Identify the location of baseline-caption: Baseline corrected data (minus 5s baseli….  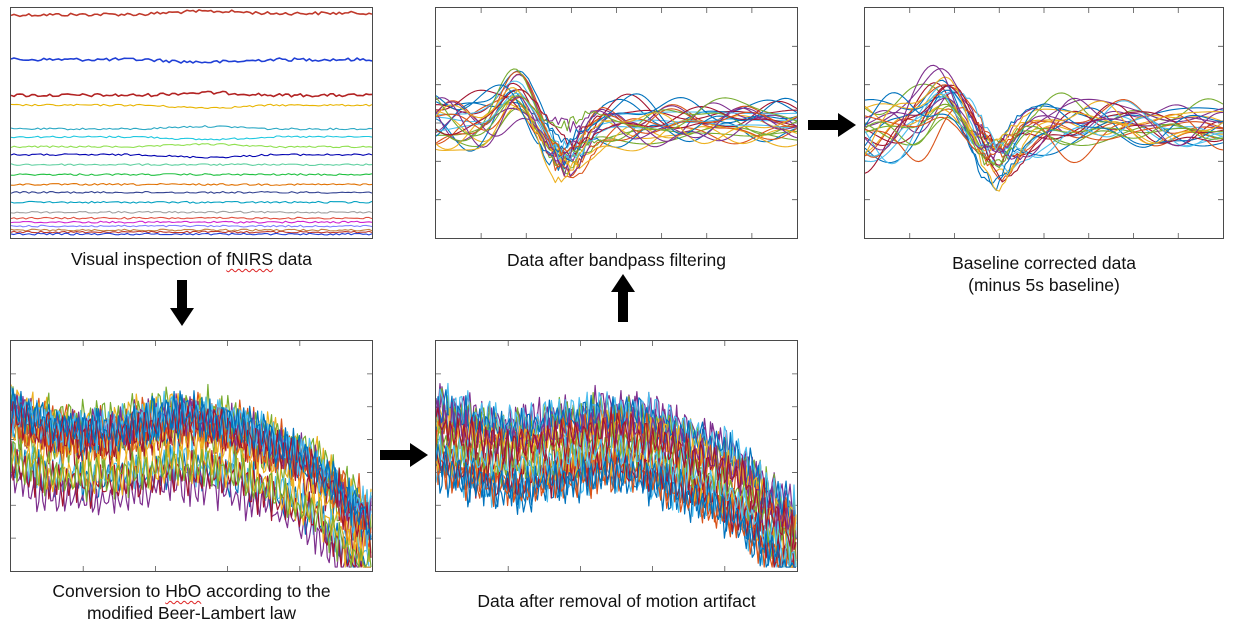
(1043, 274).